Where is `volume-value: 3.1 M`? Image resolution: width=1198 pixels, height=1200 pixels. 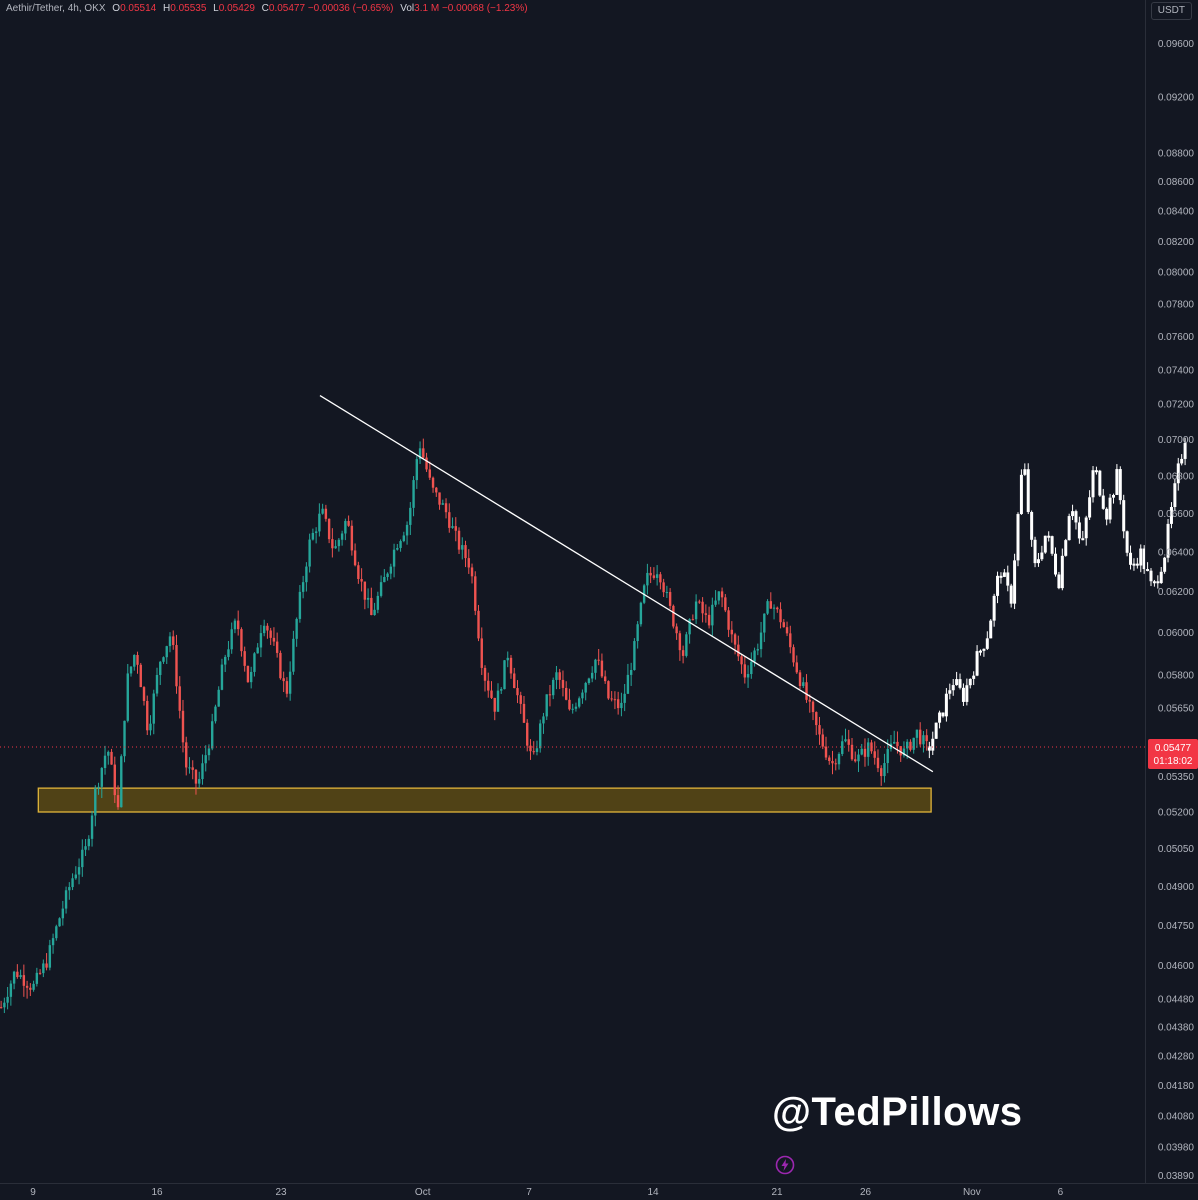 volume-value: 3.1 M is located at coordinates (427, 8).